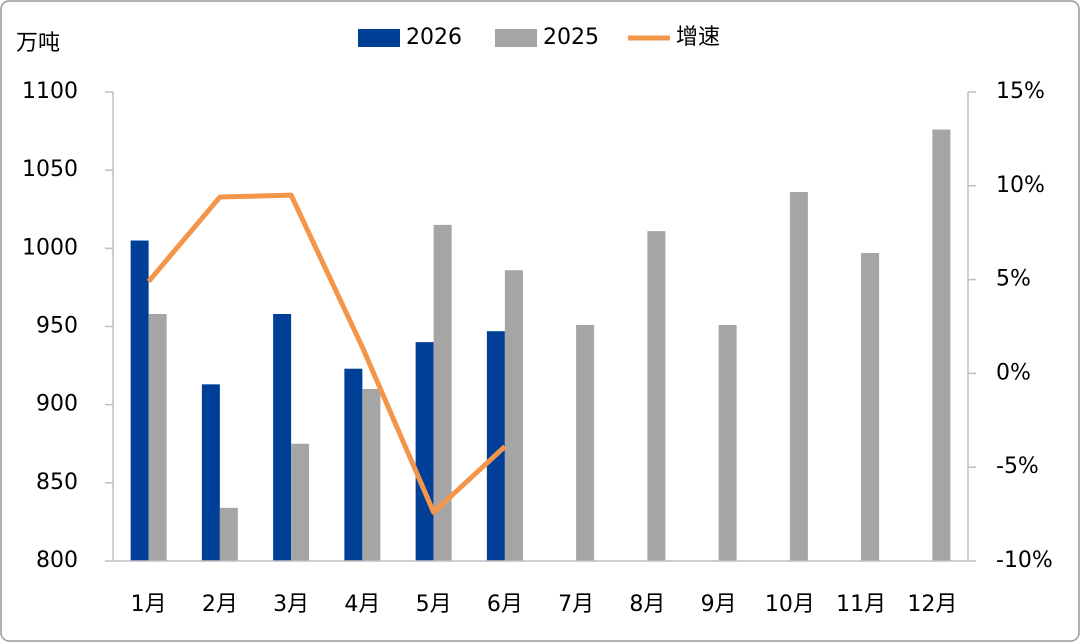 The width and height of the screenshot is (1080, 642). What do you see at coordinates (932, 604) in the screenshot?
I see `x-tick-label: 12月` at bounding box center [932, 604].